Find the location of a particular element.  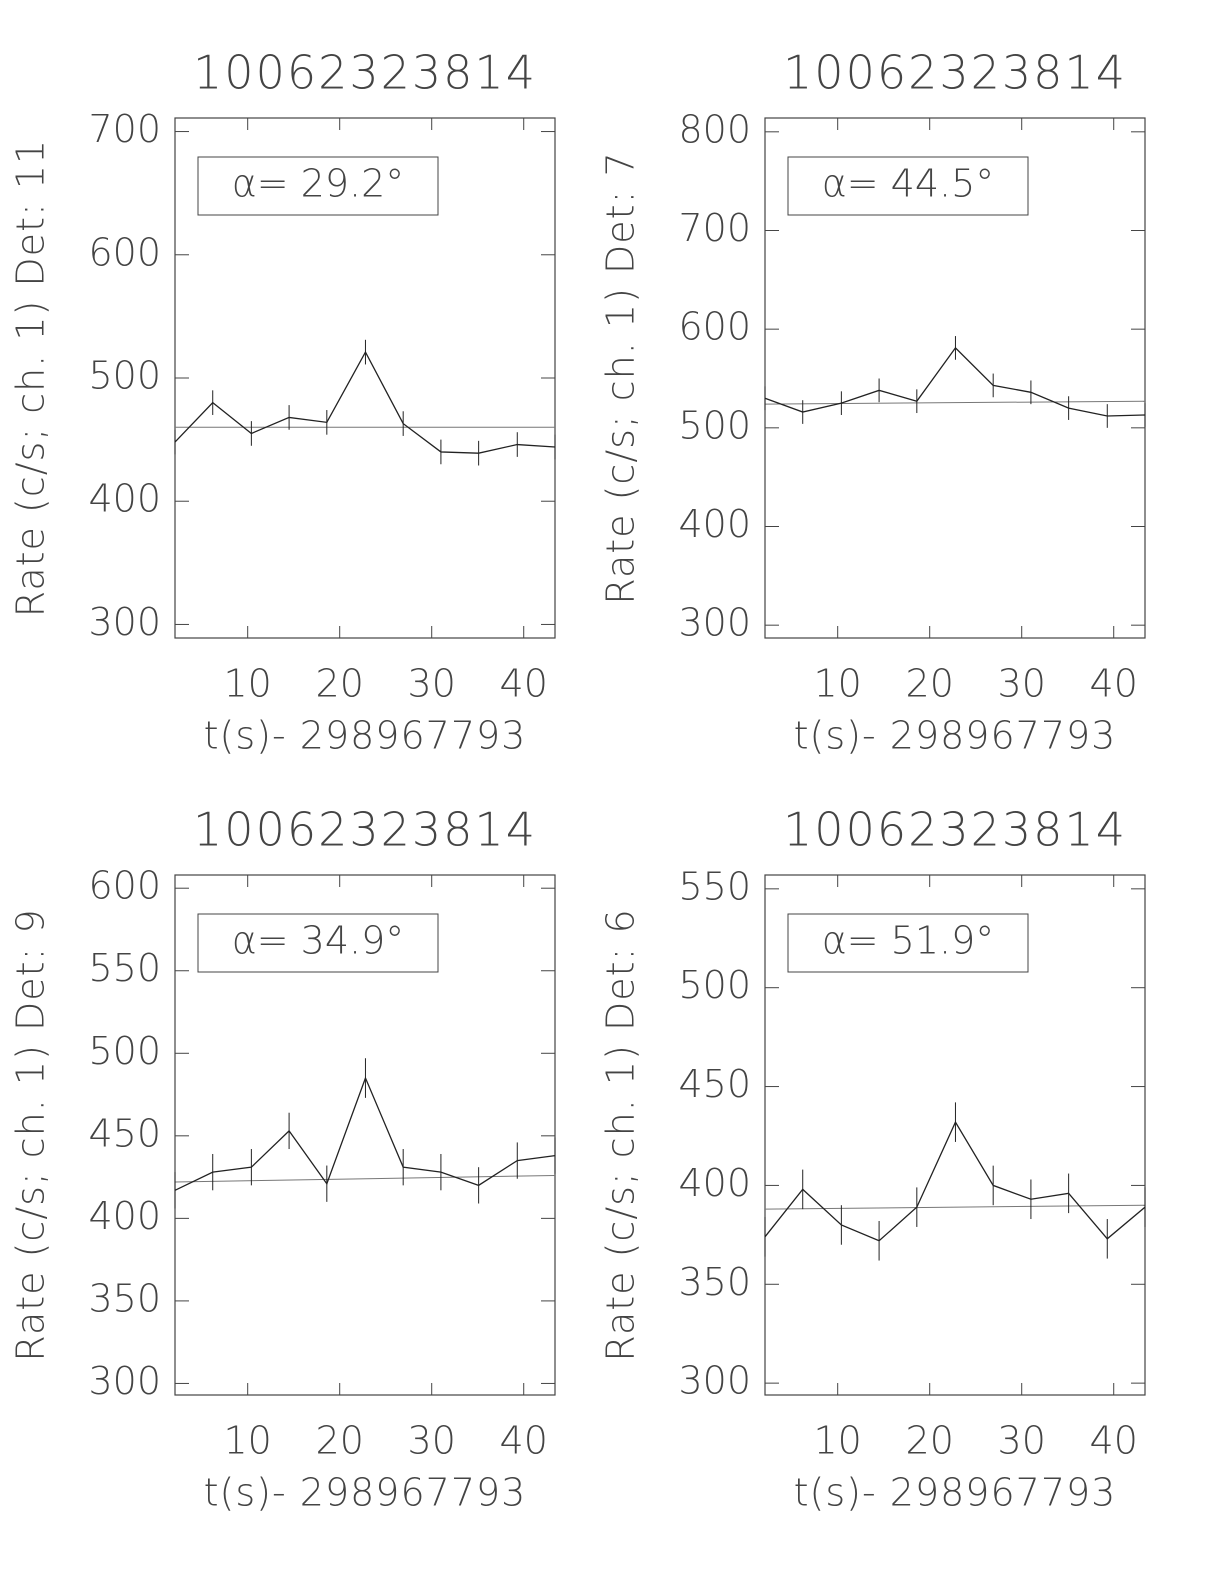

annotation: α= 44.5° is located at coordinates (908, 184).